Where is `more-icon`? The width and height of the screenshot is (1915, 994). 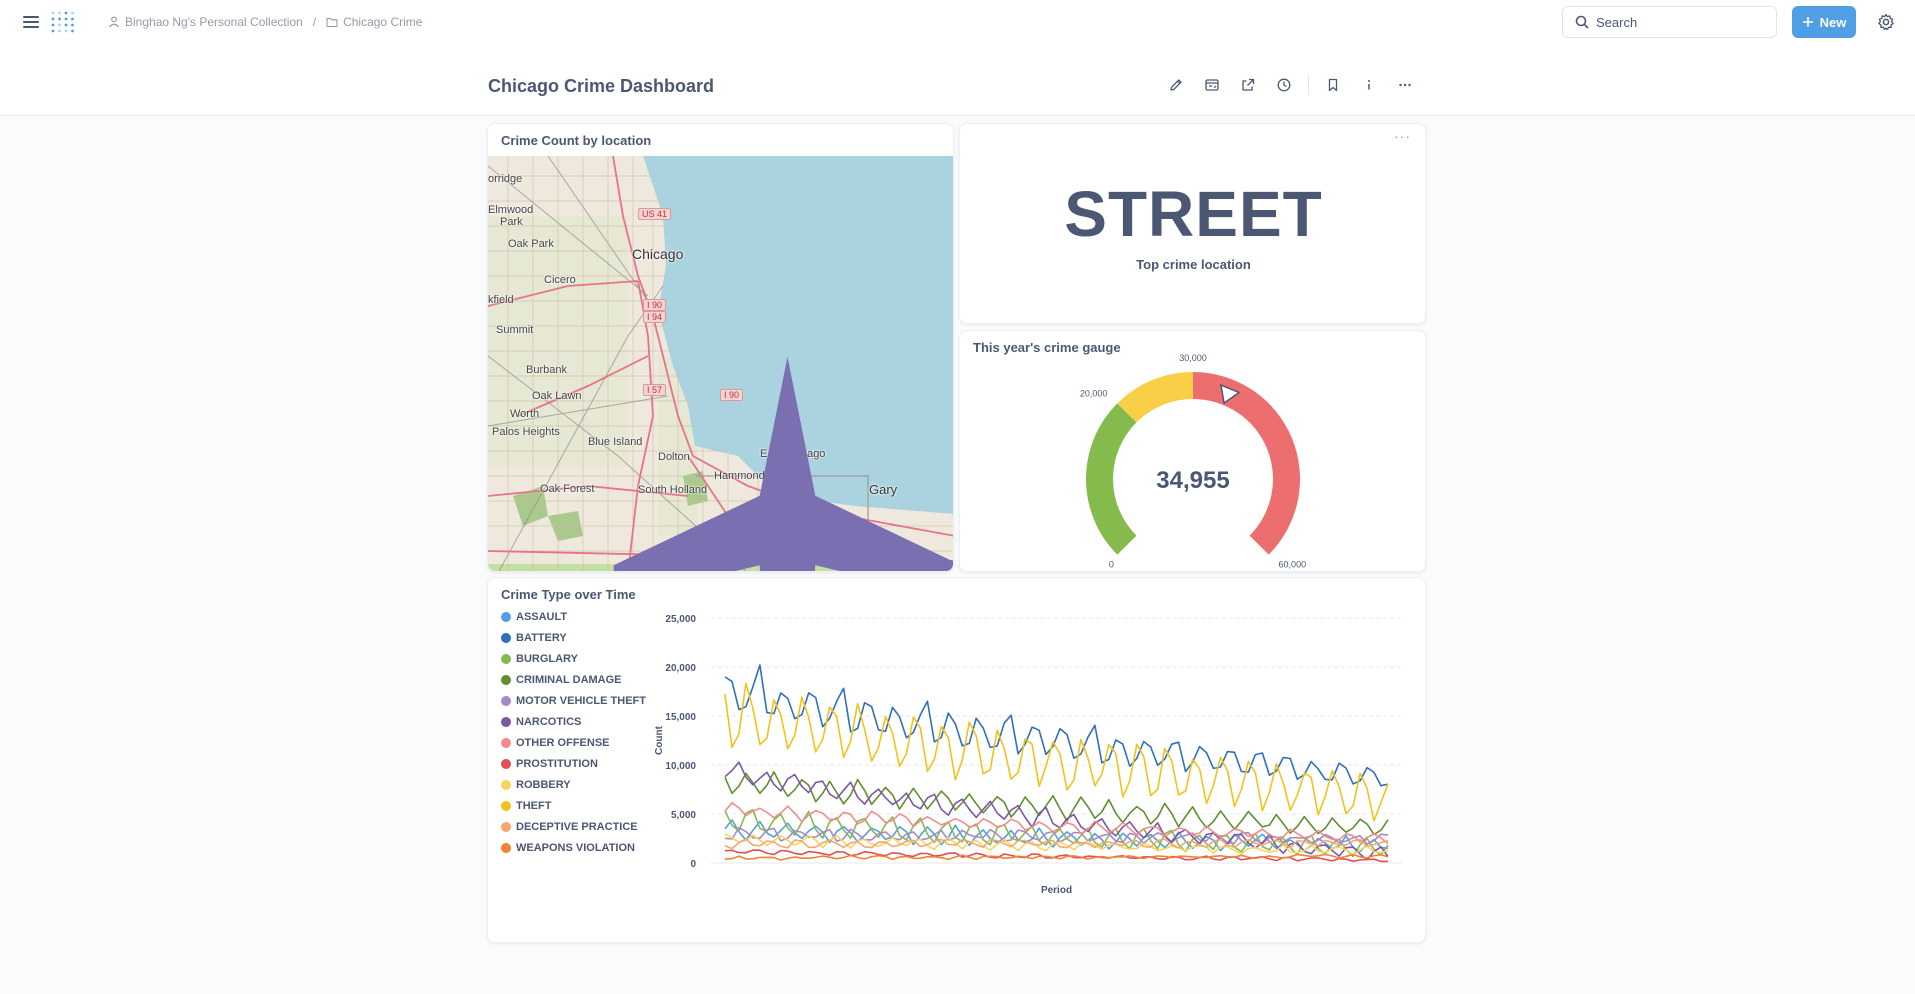 more-icon is located at coordinates (1405, 85).